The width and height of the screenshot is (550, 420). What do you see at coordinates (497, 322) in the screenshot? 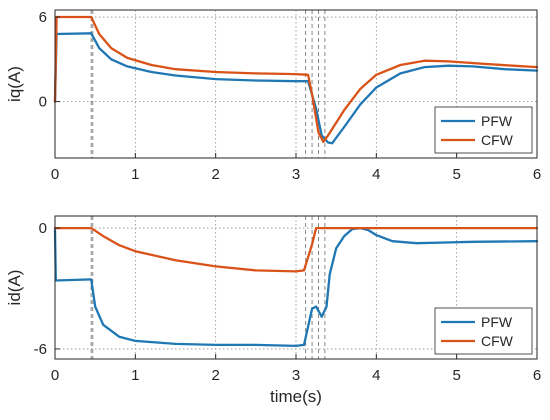
I see `id-legend-label-pfw: PFW` at bounding box center [497, 322].